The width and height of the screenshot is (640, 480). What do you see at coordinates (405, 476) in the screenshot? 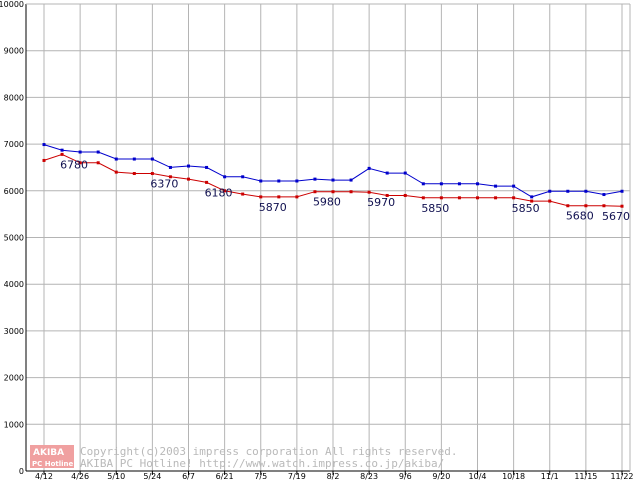
I see `x-tick-label: 9/6` at bounding box center [405, 476].